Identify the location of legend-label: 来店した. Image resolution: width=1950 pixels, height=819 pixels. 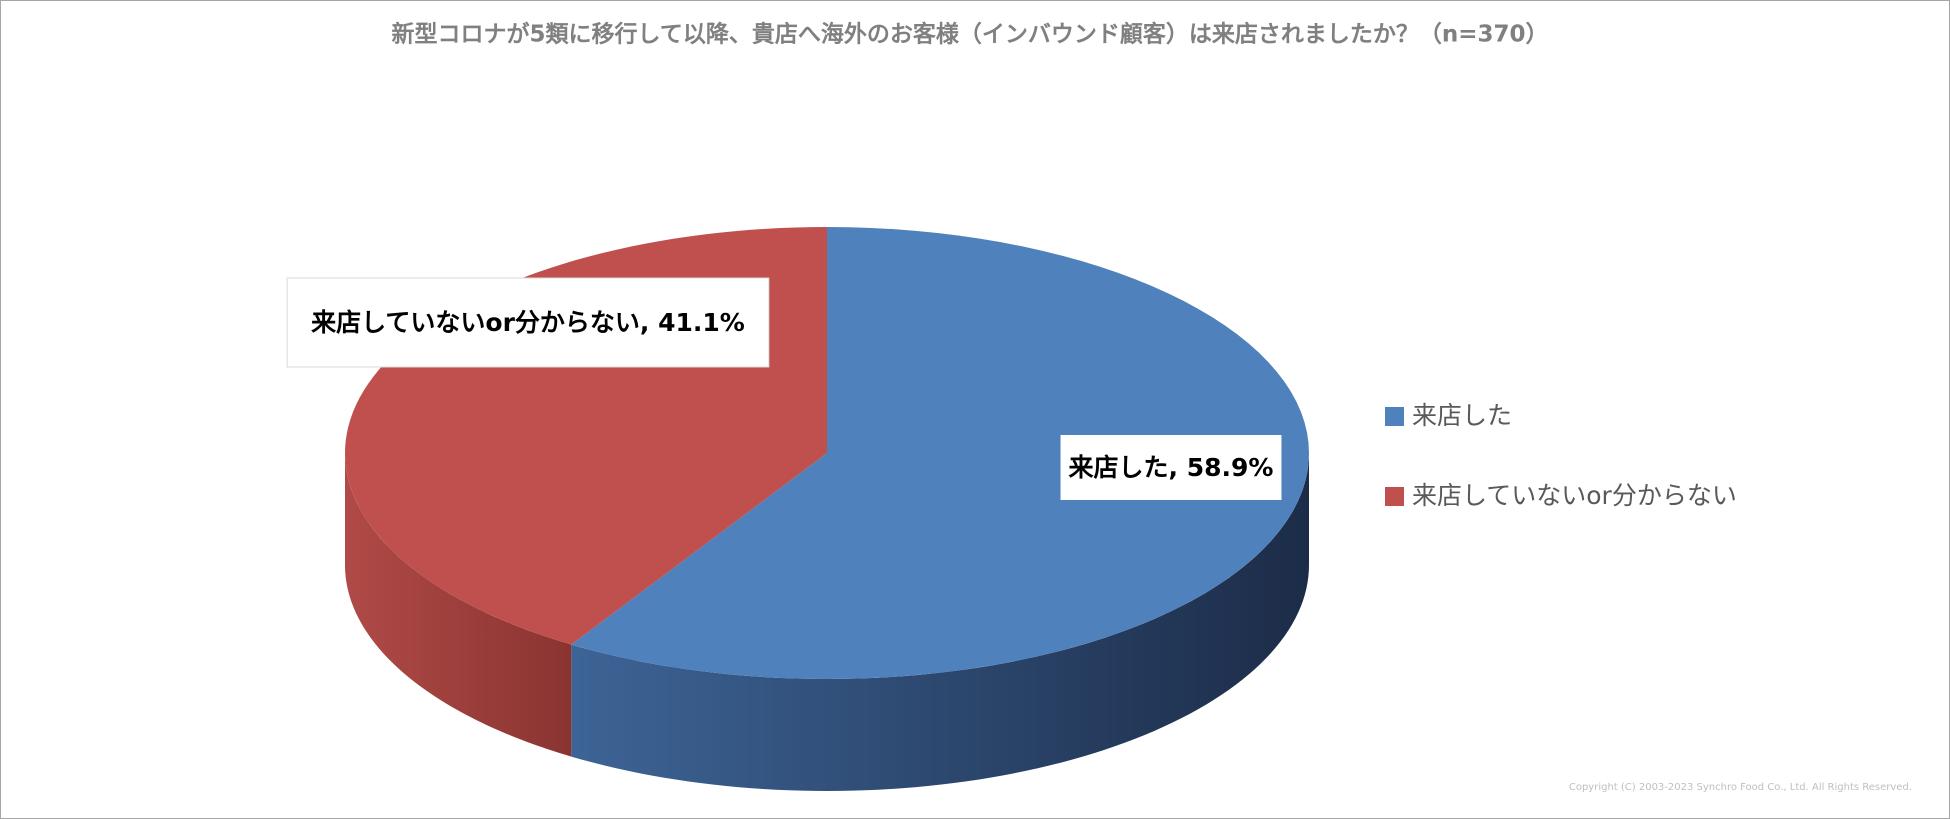
(1462, 415).